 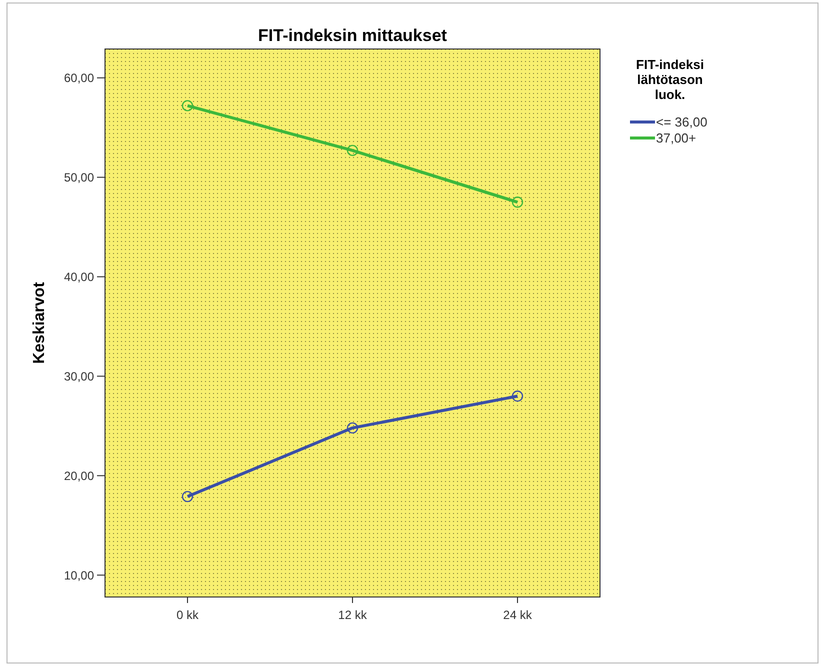 I want to click on x-tick-label: 12 kk, so click(x=353, y=615).